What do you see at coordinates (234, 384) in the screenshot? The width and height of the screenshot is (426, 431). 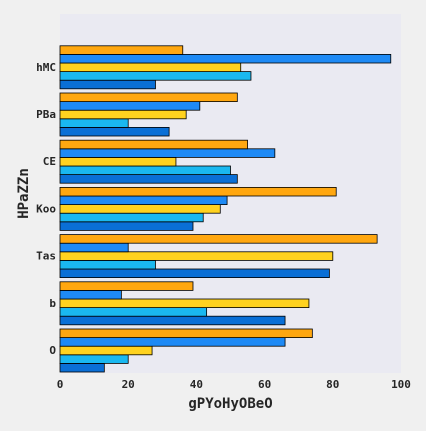 I see `x-axis-ticks: 0 20 40 60 80 100` at bounding box center [234, 384].